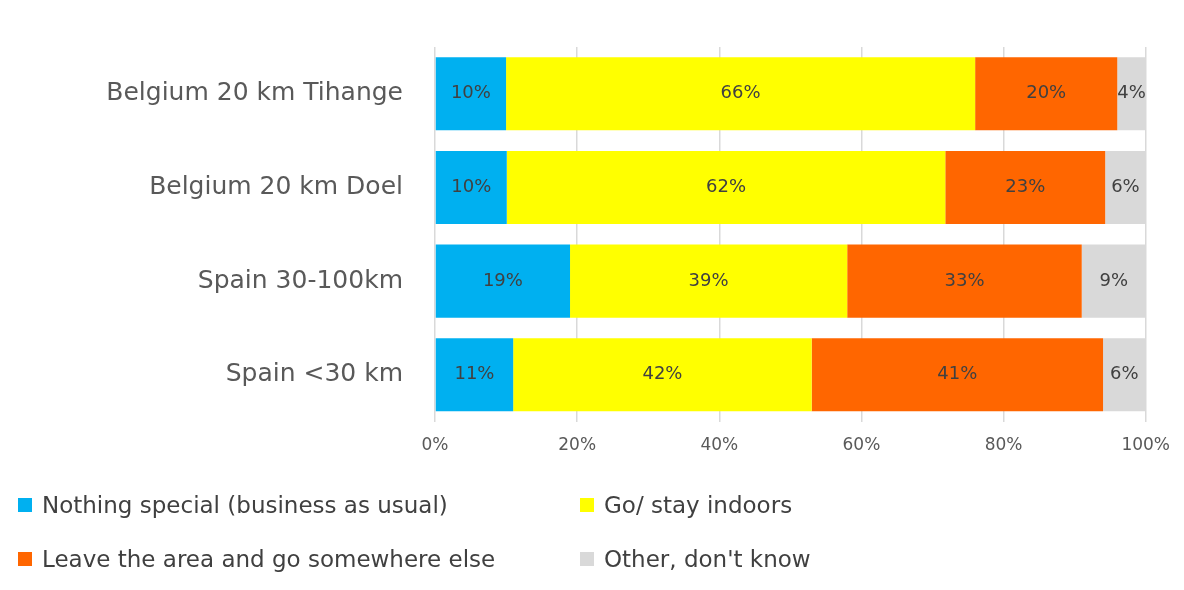  What do you see at coordinates (1131, 92) in the screenshot?
I see `data-label: 4%` at bounding box center [1131, 92].